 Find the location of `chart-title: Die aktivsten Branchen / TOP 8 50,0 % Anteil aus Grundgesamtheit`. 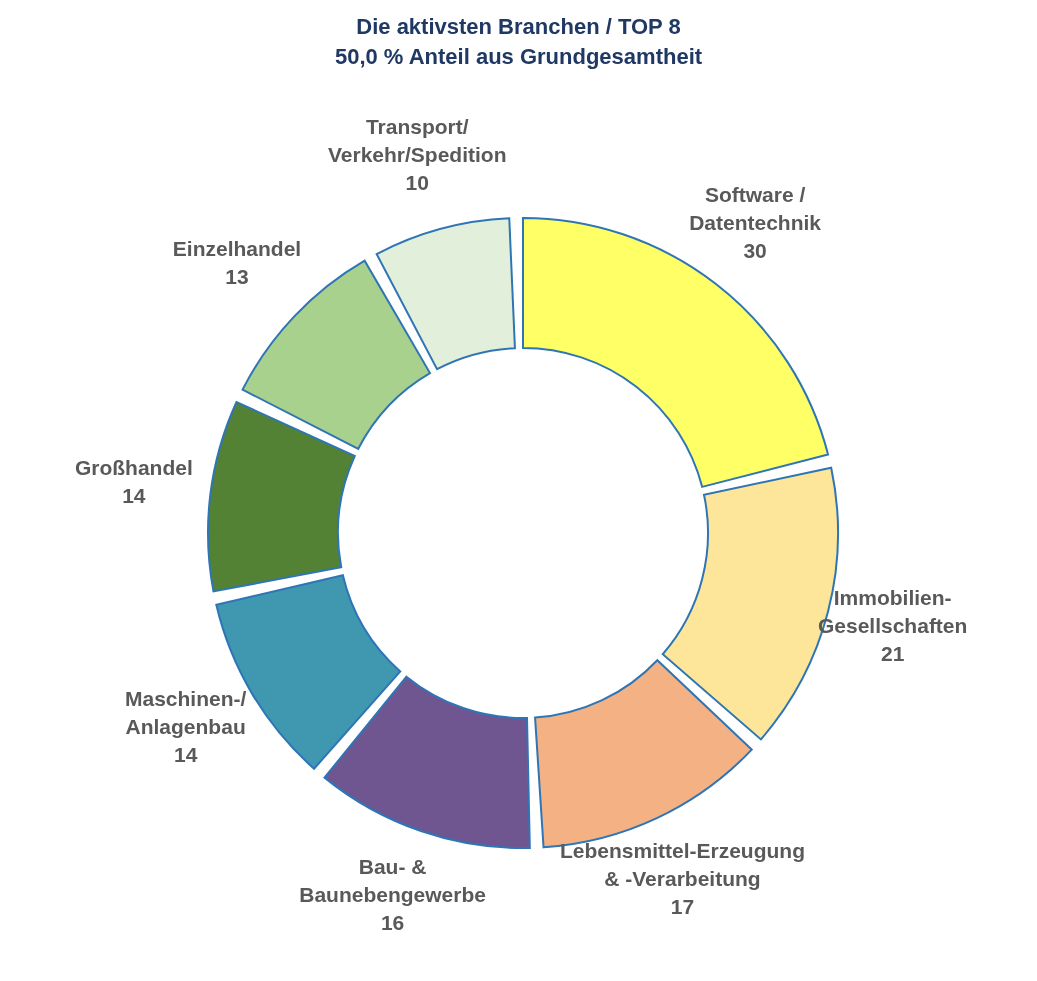

chart-title: Die aktivsten Branchen / TOP 8 50,0 % Anteil aus Grundgesamtheit is located at coordinates (518, 42).